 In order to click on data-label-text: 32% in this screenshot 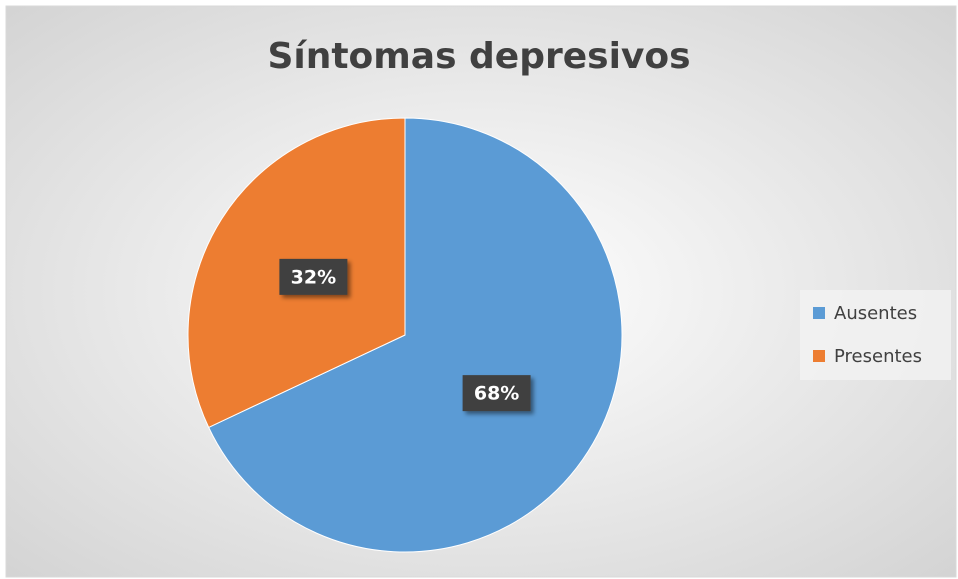, I will do `click(313, 277)`.